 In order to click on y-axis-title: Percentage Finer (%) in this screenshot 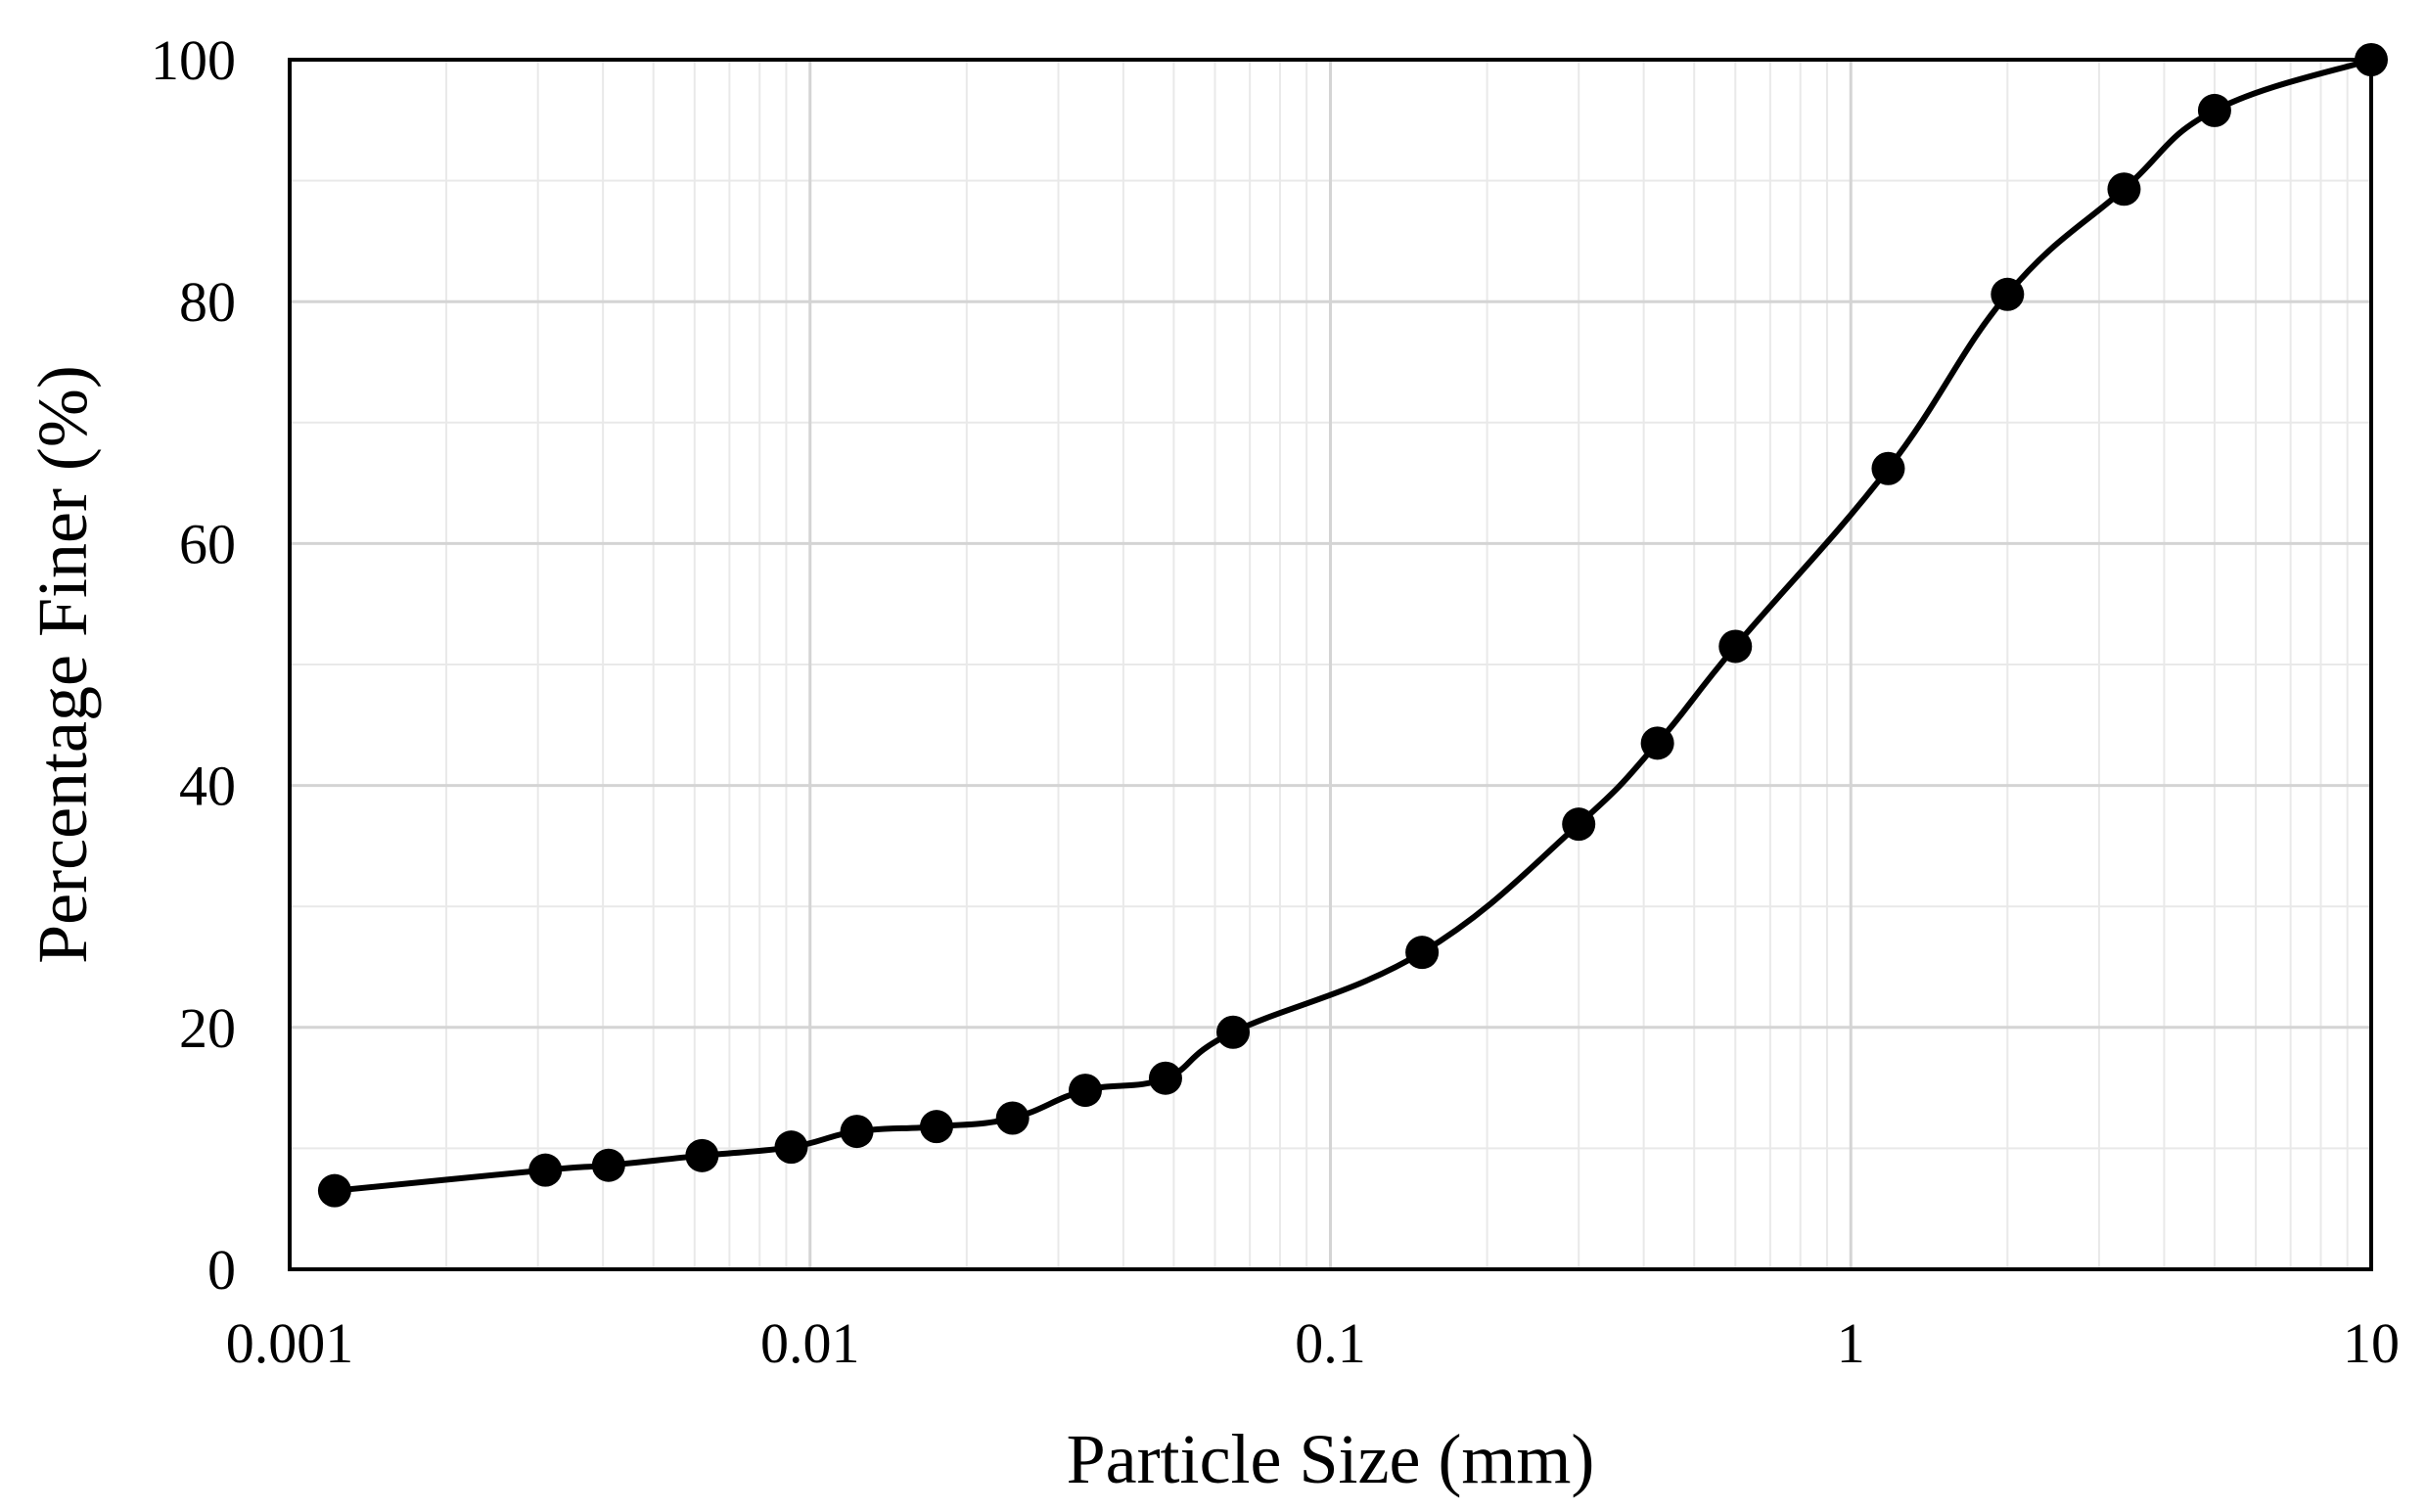, I will do `click(63, 664)`.